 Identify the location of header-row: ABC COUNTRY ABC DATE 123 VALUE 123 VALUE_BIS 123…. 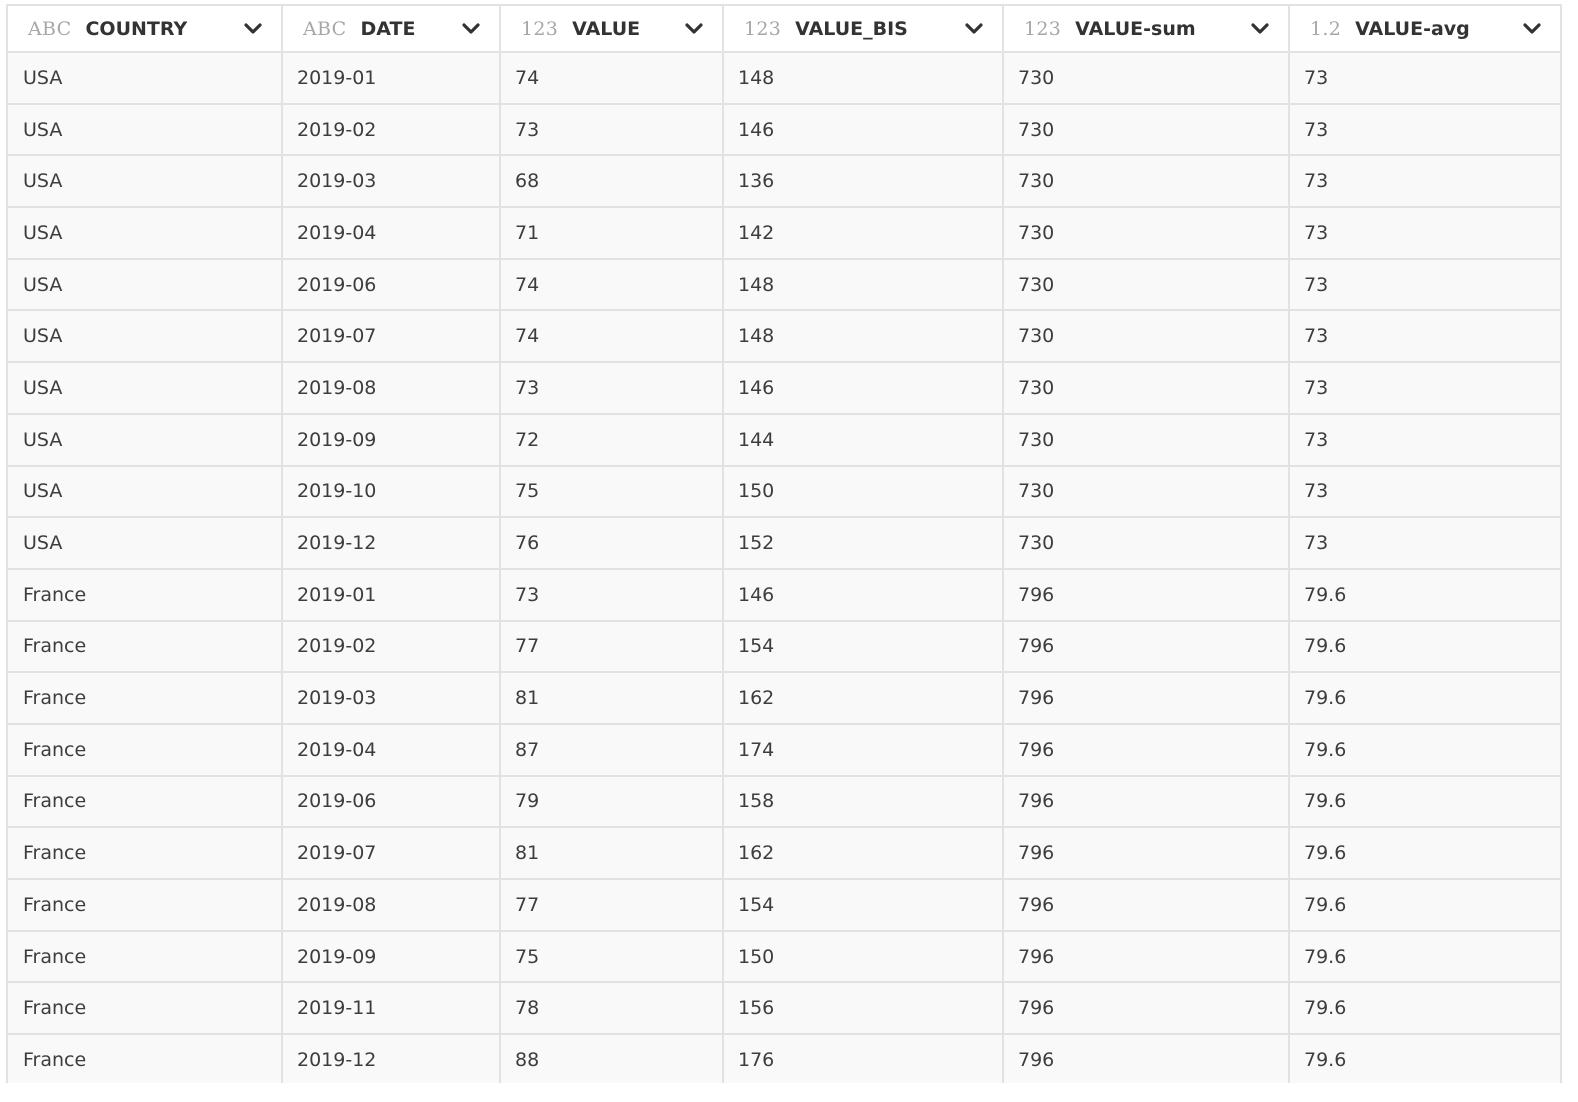
(784, 29).